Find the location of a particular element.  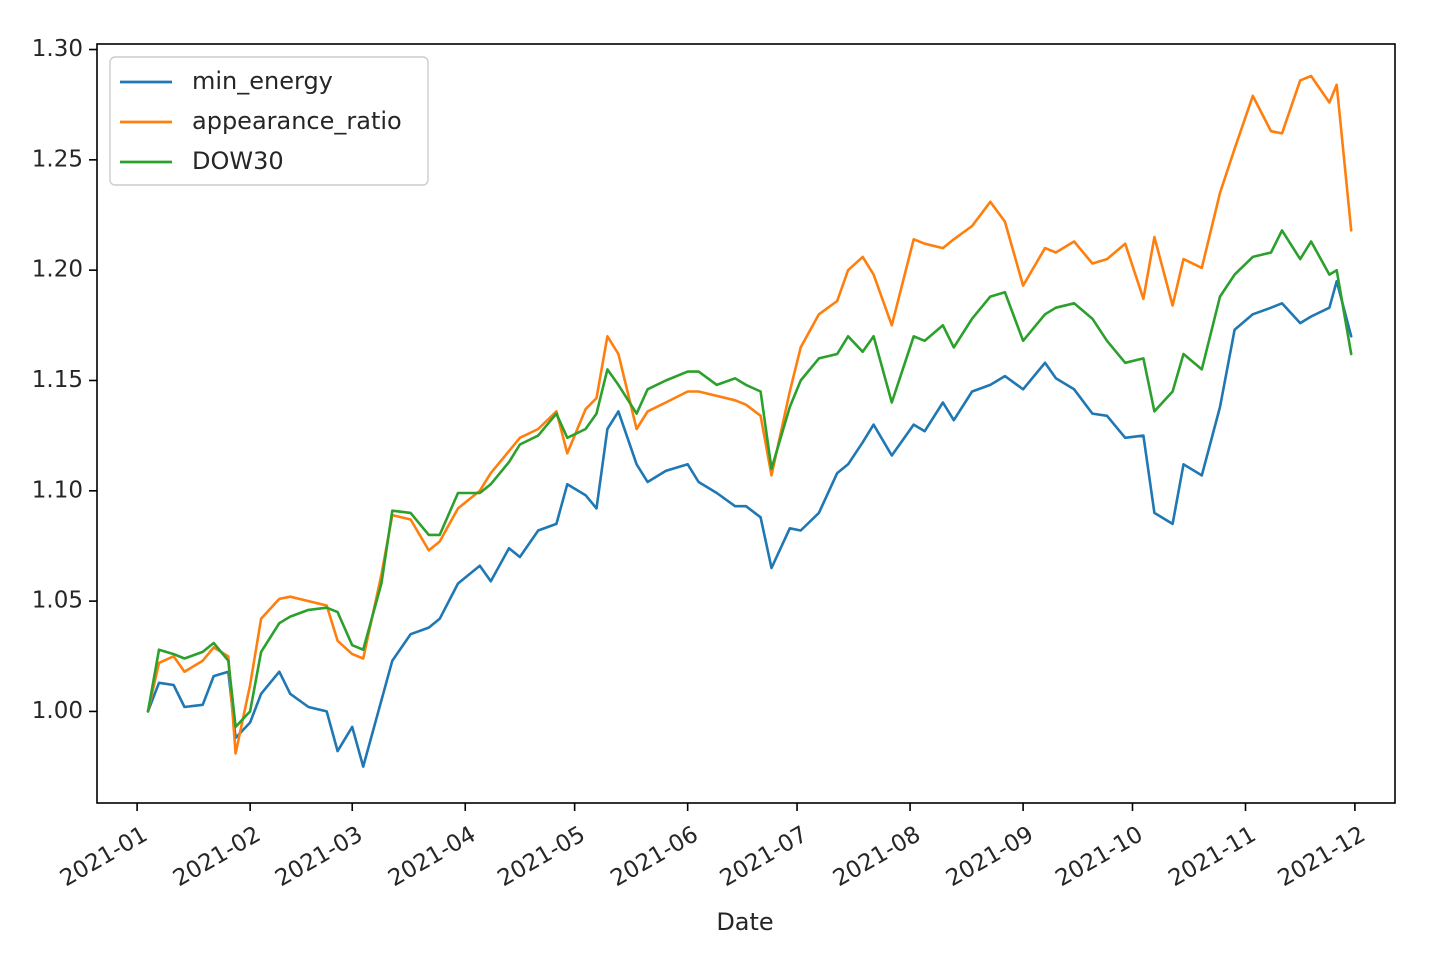

legend-box is located at coordinates (269, 121).